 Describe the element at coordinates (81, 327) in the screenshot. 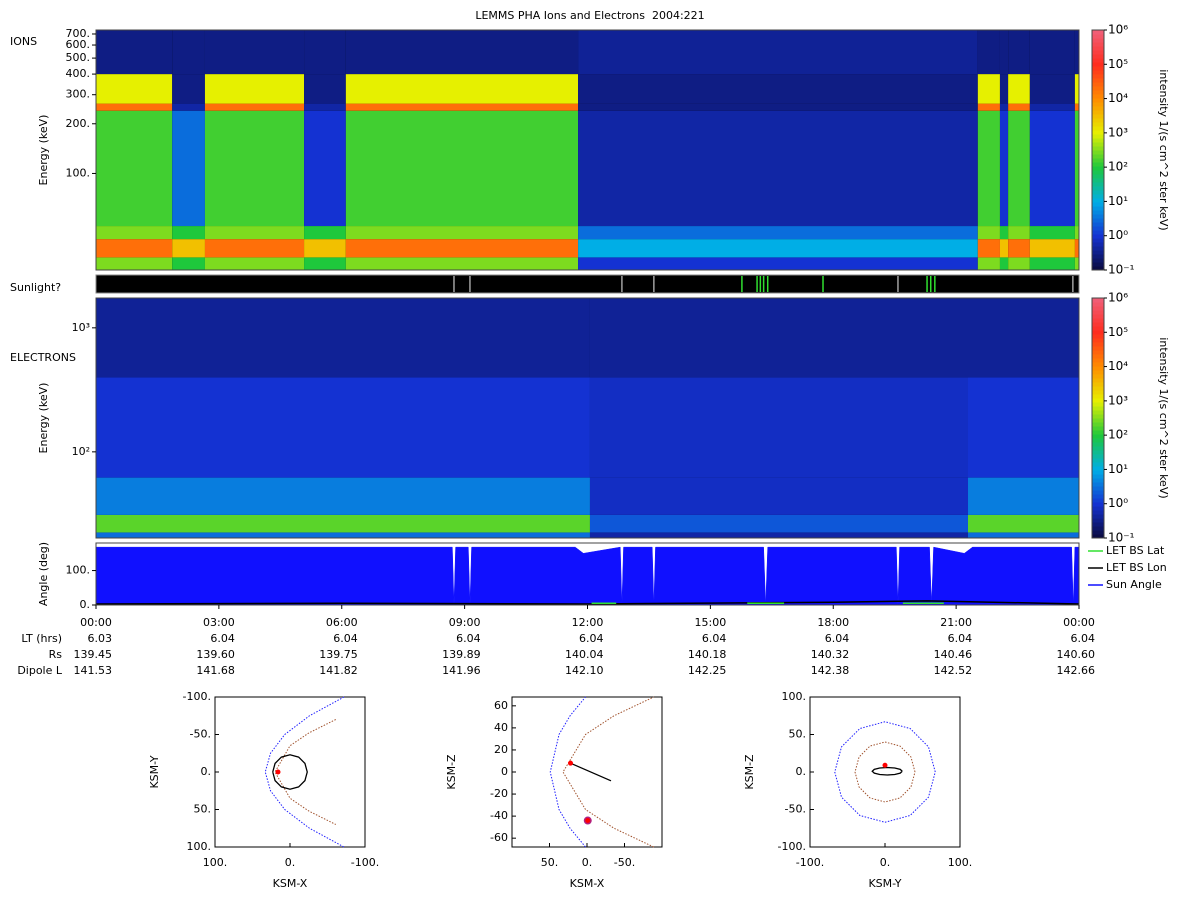

I see `y-tick-label: 10³` at that location.